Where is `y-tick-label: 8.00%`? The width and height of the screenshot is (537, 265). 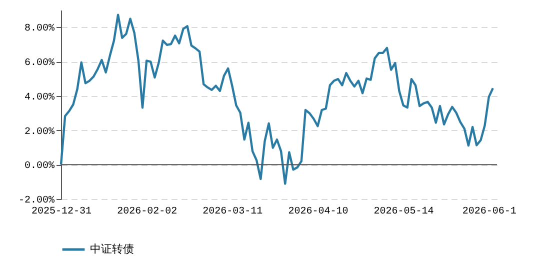 y-tick-label: 8.00% is located at coordinates (39, 29).